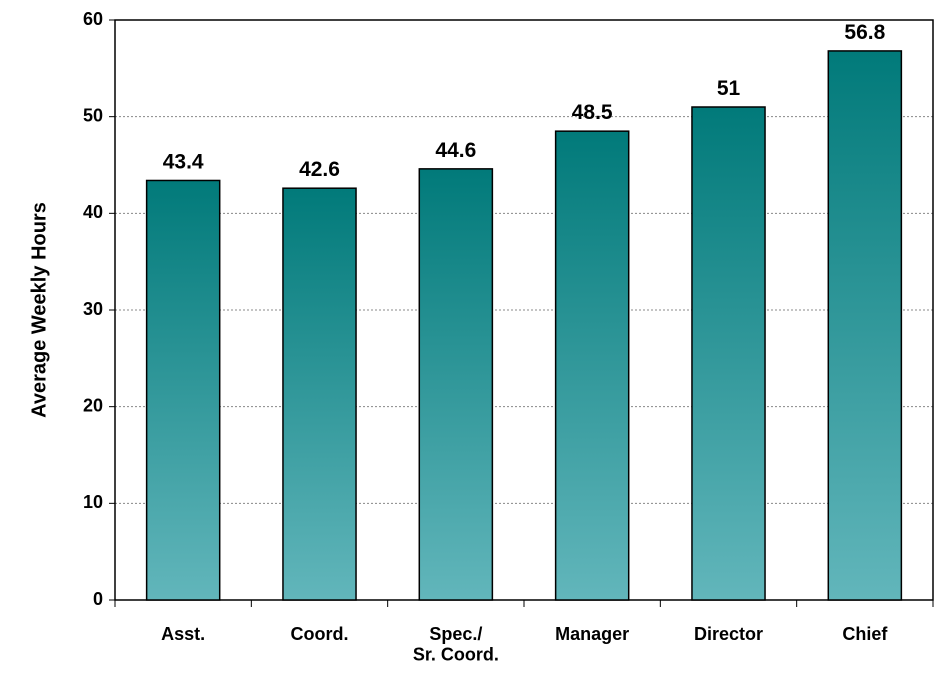  Describe the element at coordinates (183, 634) in the screenshot. I see `x-tick-label: Asst.` at that location.